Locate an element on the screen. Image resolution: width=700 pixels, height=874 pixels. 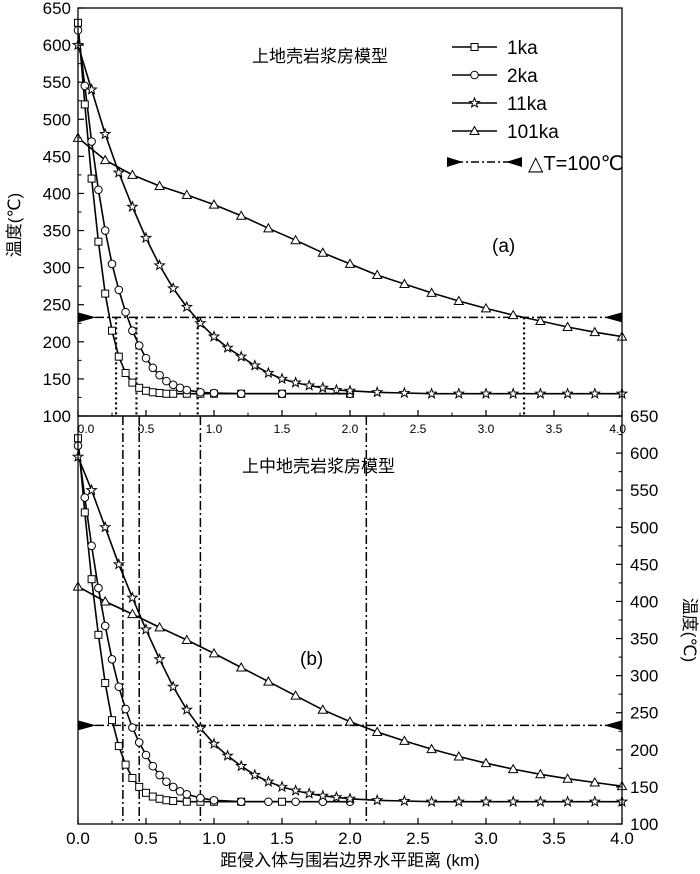
panel-a-y-tick-label: 650 is located at coordinates (57, 9).